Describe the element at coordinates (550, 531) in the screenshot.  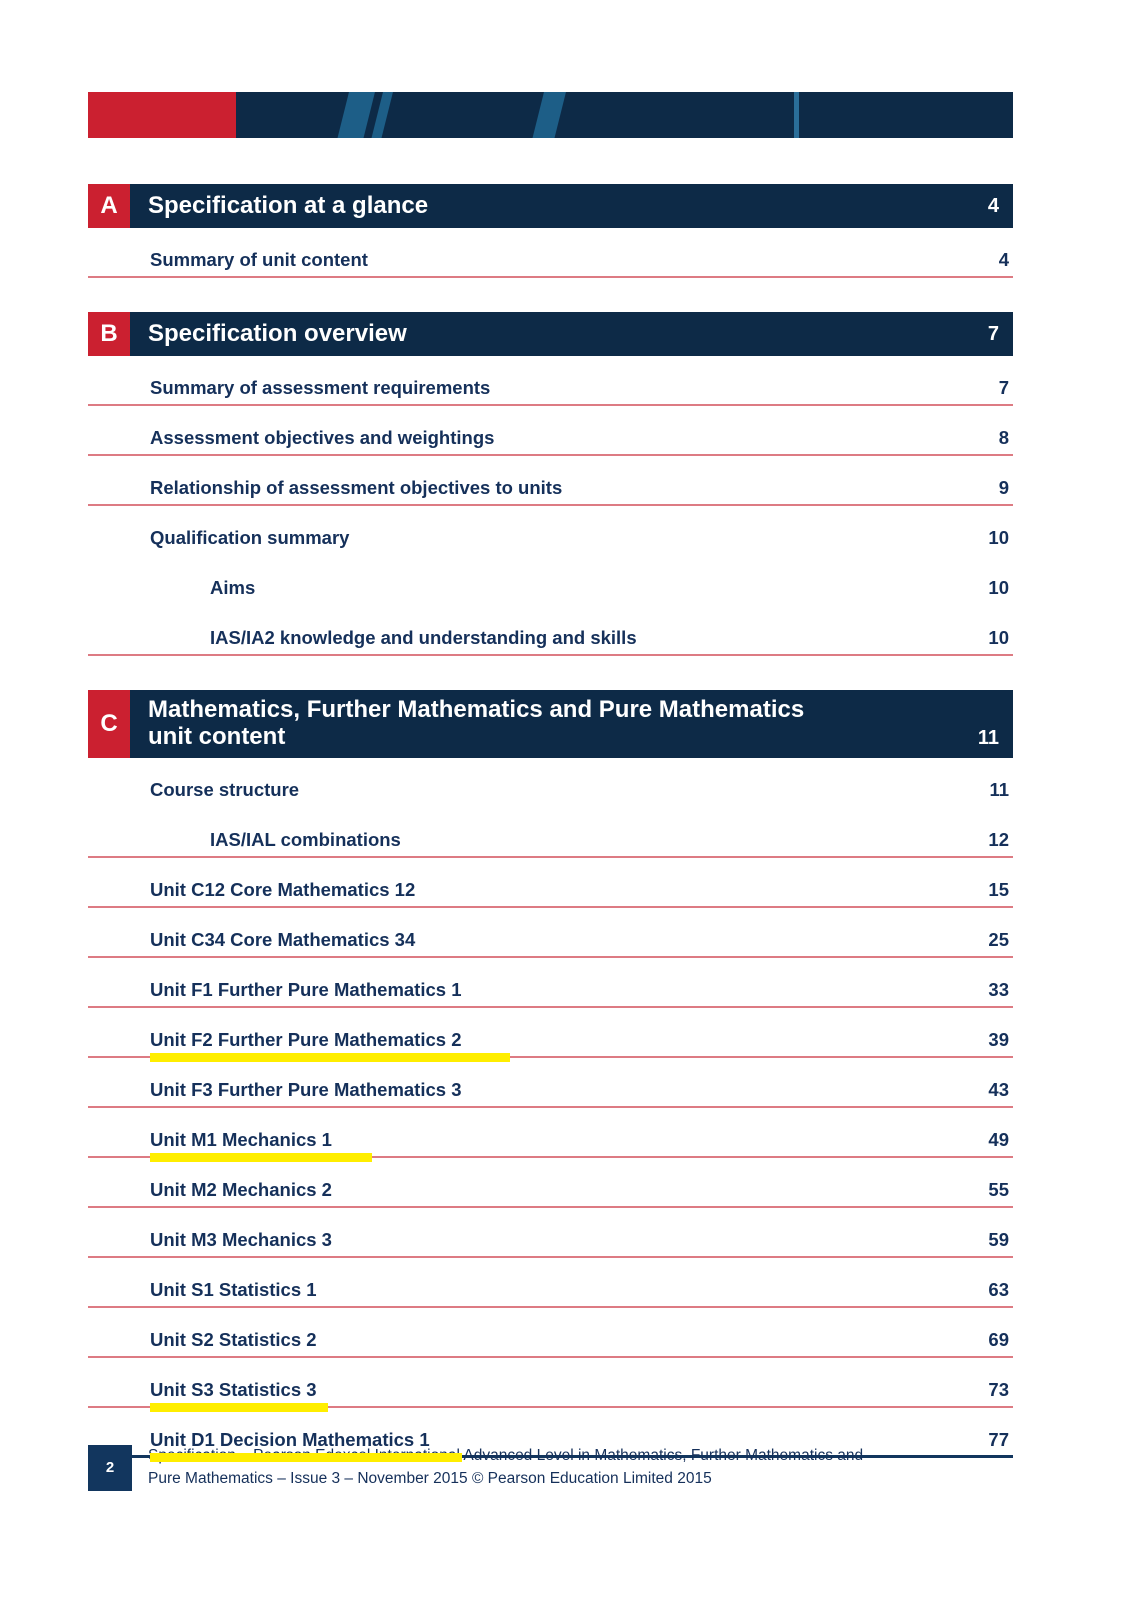
I see `toc-entry: Qualification summary 10` at that location.